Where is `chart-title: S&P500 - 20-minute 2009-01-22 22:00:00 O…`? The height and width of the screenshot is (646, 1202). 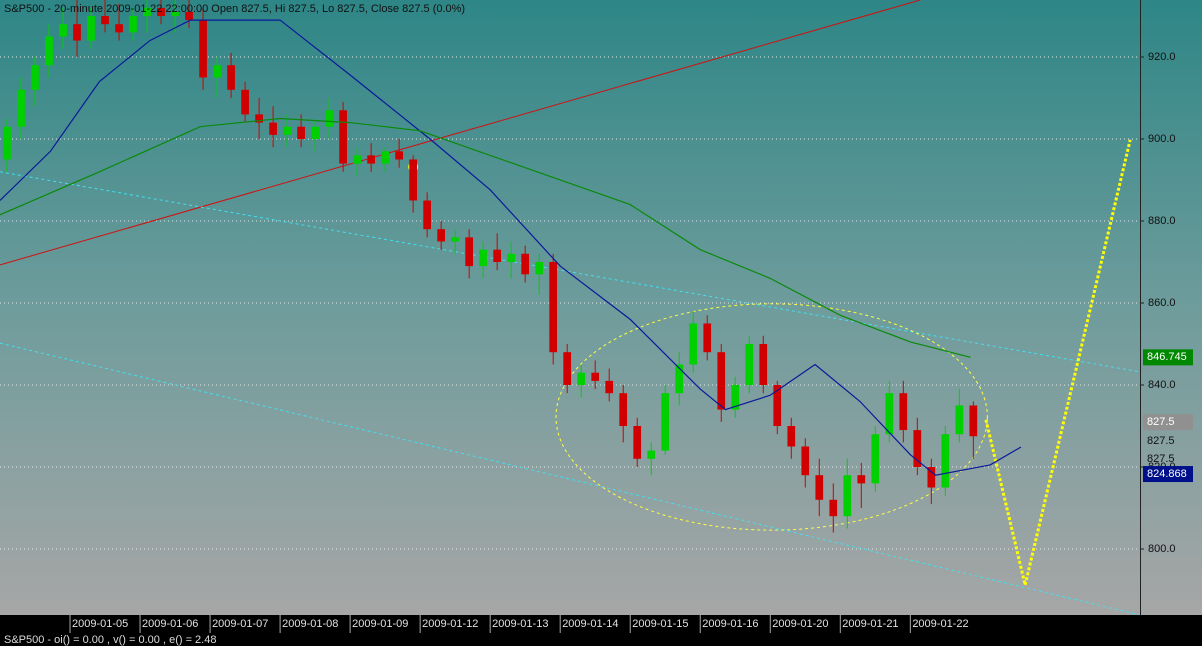
chart-title: S&P500 - 20-minute 2009-01-22 22:00:00 O… is located at coordinates (234, 9).